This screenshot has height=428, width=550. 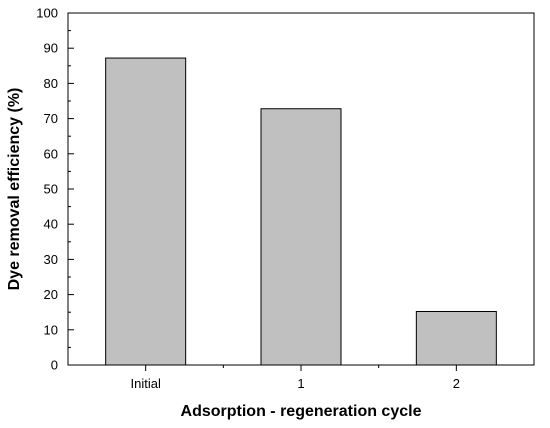 What do you see at coordinates (51, 189) in the screenshot?
I see `y-tick-label: 50` at bounding box center [51, 189].